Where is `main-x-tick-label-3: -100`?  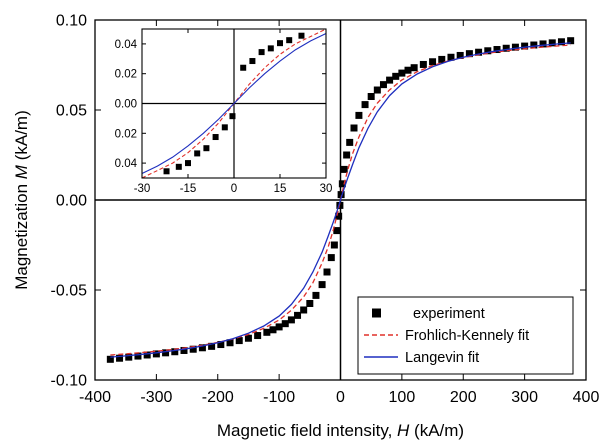 main-x-tick-label-3: -100 is located at coordinates (279, 397).